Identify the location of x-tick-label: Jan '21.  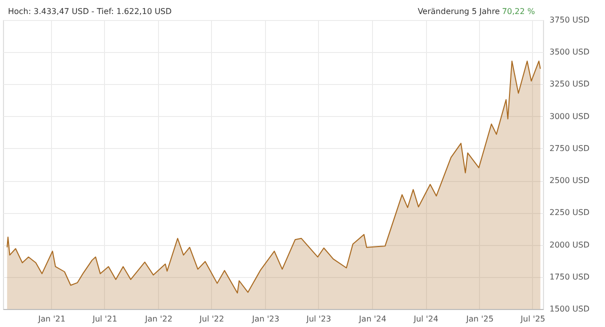
(51, 319).